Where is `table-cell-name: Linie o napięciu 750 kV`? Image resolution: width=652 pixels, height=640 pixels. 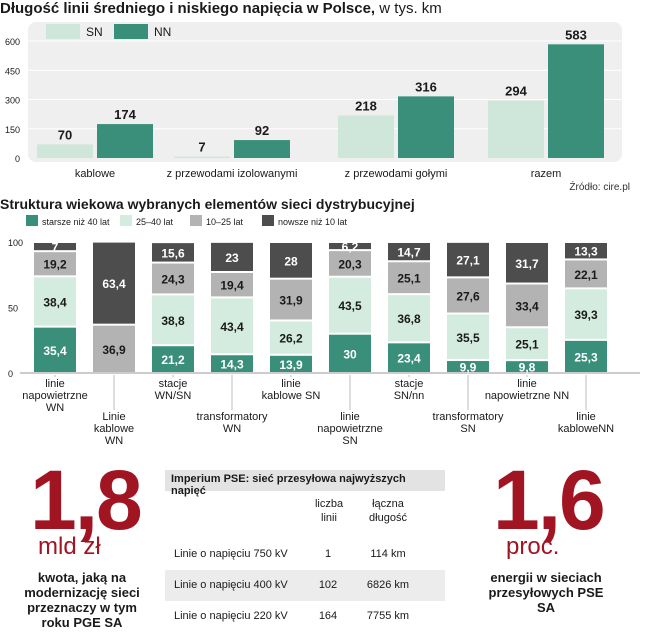 table-cell-name: Linie o napięciu 750 kV is located at coordinates (231, 554).